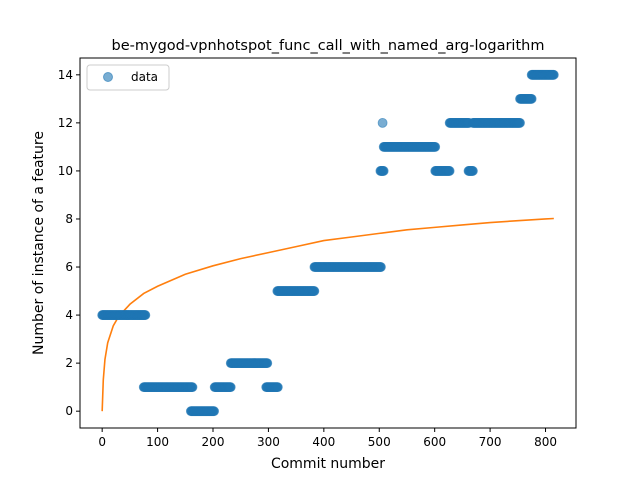 The height and width of the screenshot is (480, 640). Describe the element at coordinates (69, 411) in the screenshot. I see `y-tick-label: 0` at that location.